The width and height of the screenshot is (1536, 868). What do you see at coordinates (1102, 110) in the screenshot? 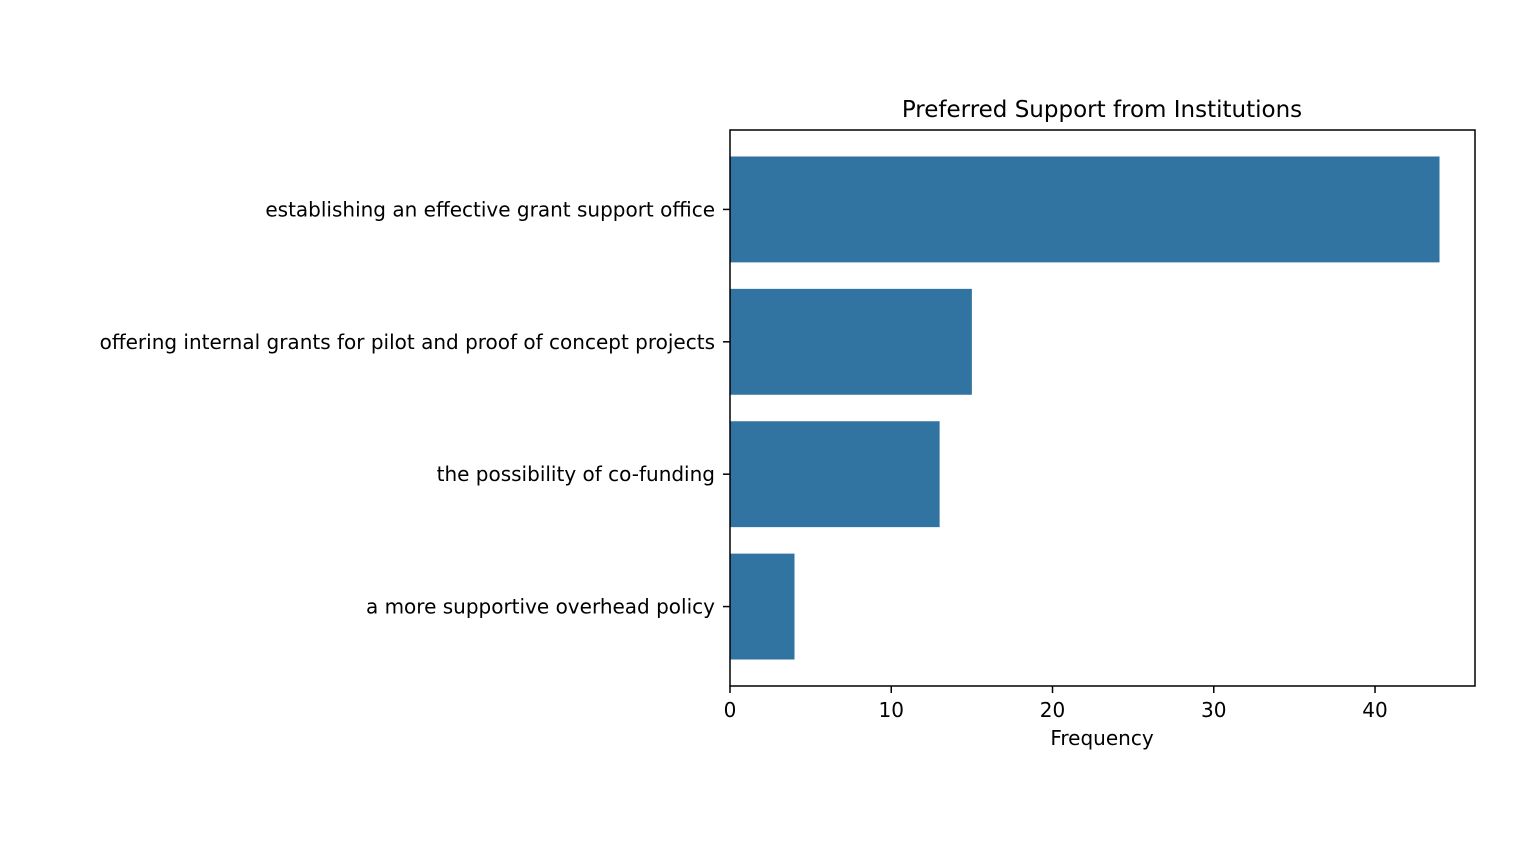
I see `chart-title: Preferred Support from Institutions` at bounding box center [1102, 110].